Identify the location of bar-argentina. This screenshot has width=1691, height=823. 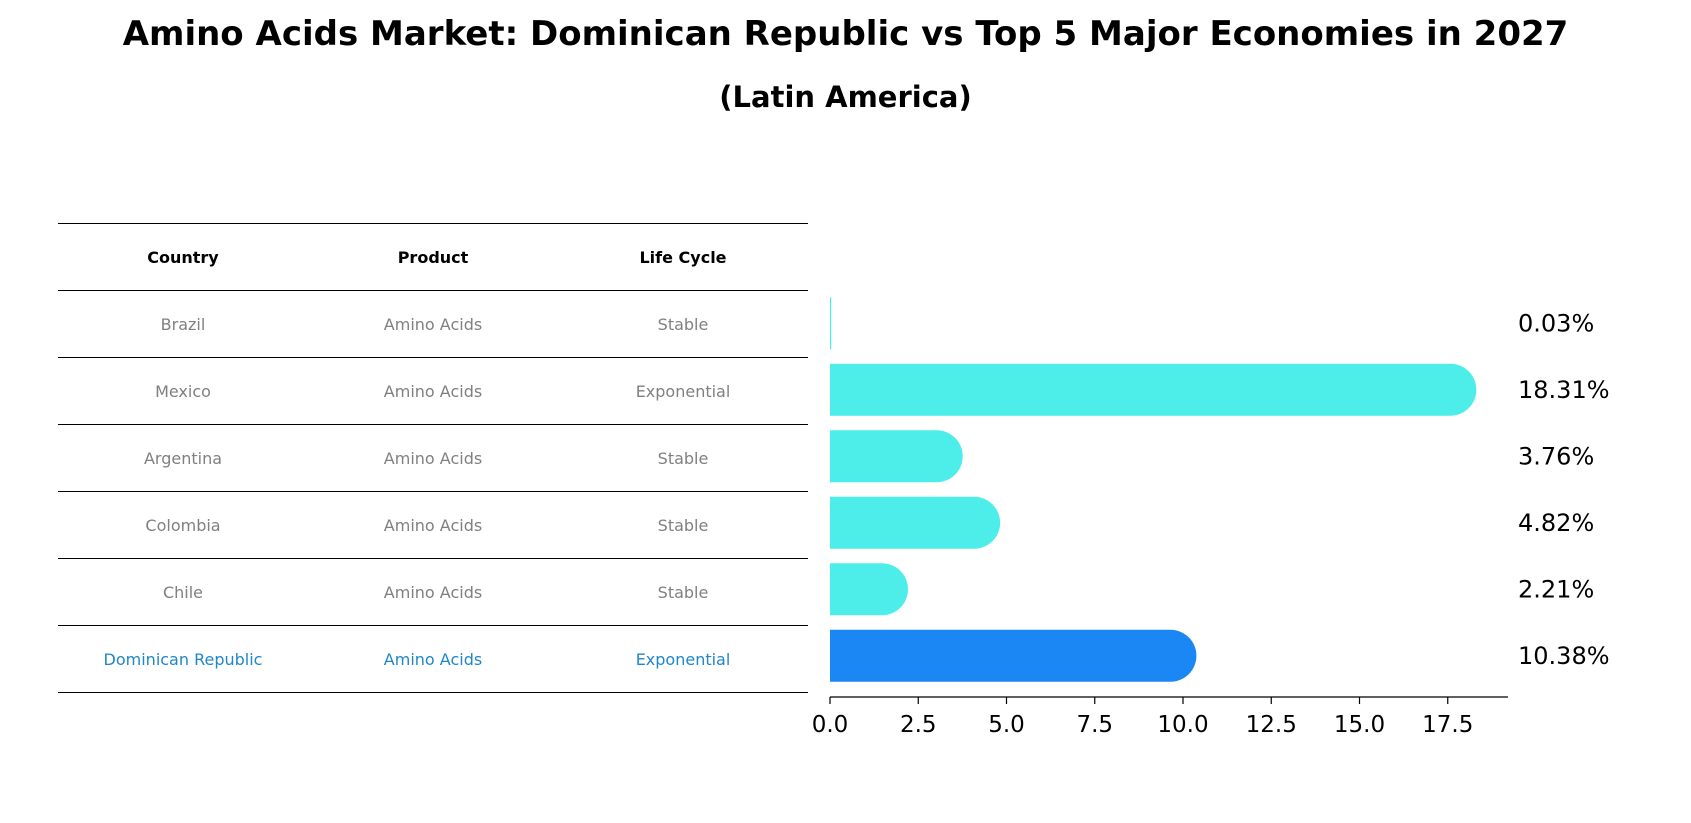
(896, 456).